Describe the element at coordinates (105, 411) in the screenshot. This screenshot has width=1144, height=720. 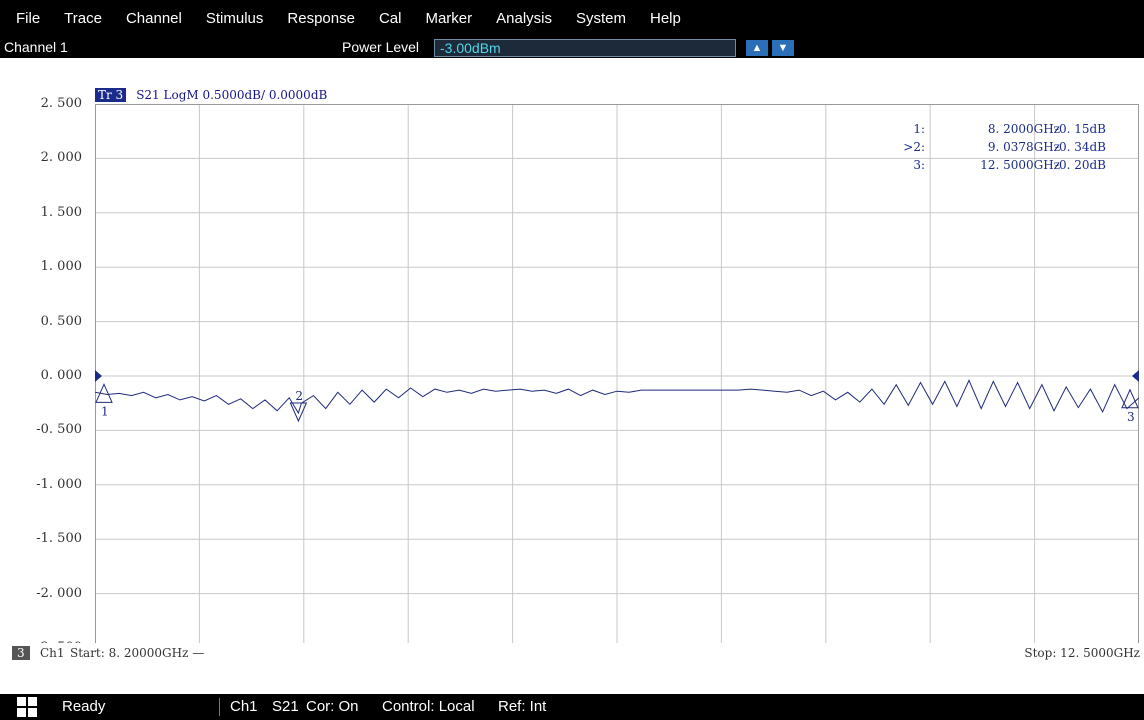
I see `marker-number: 1` at that location.